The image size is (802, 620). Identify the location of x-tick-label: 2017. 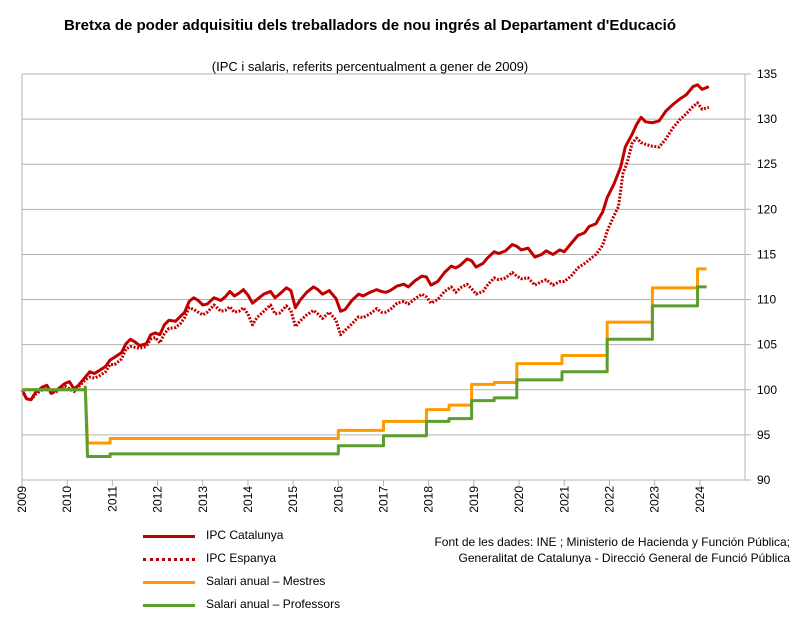
(384, 499).